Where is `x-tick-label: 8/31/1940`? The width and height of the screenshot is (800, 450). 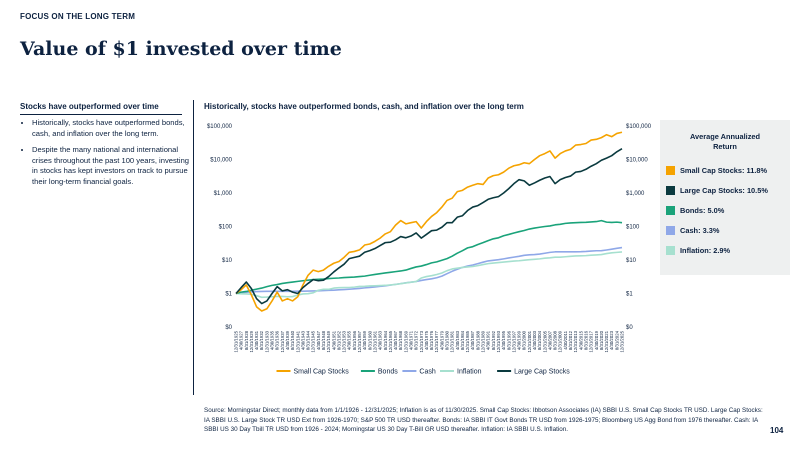
x-tick-label: 8/31/1940 is located at coordinates (292, 340).